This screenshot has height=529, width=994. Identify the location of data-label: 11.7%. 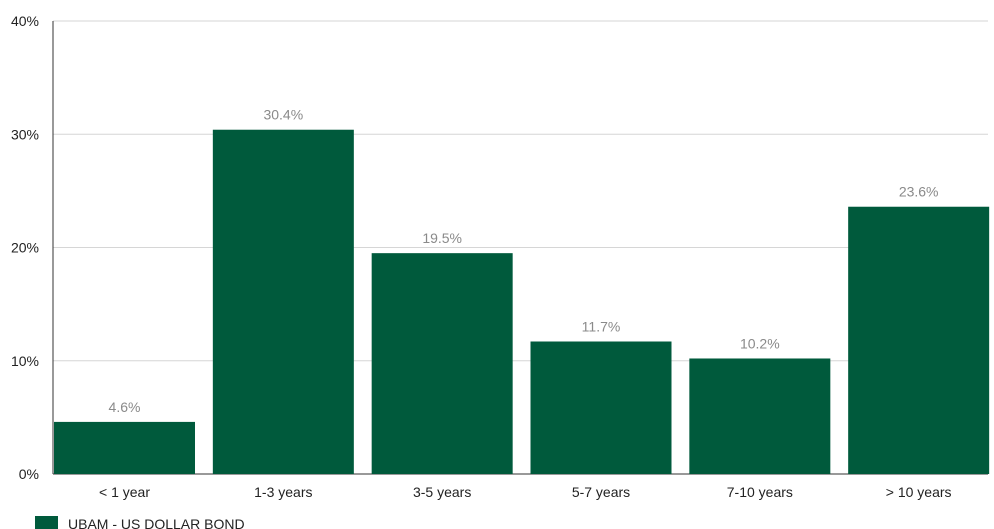
(601, 326).